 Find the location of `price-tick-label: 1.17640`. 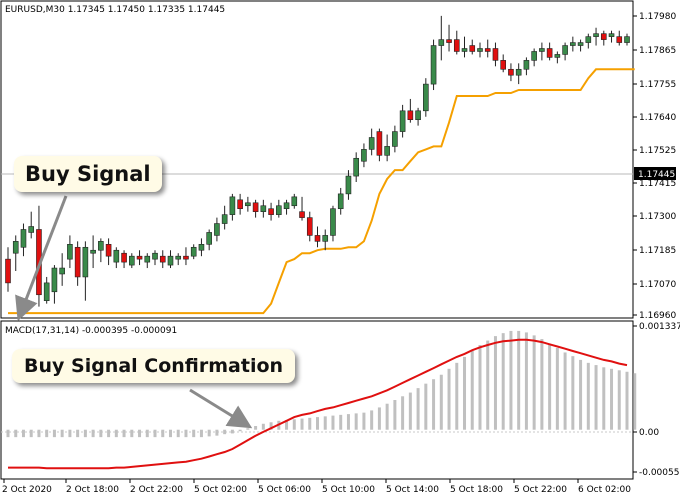

price-tick-label: 1.17640 is located at coordinates (657, 118).